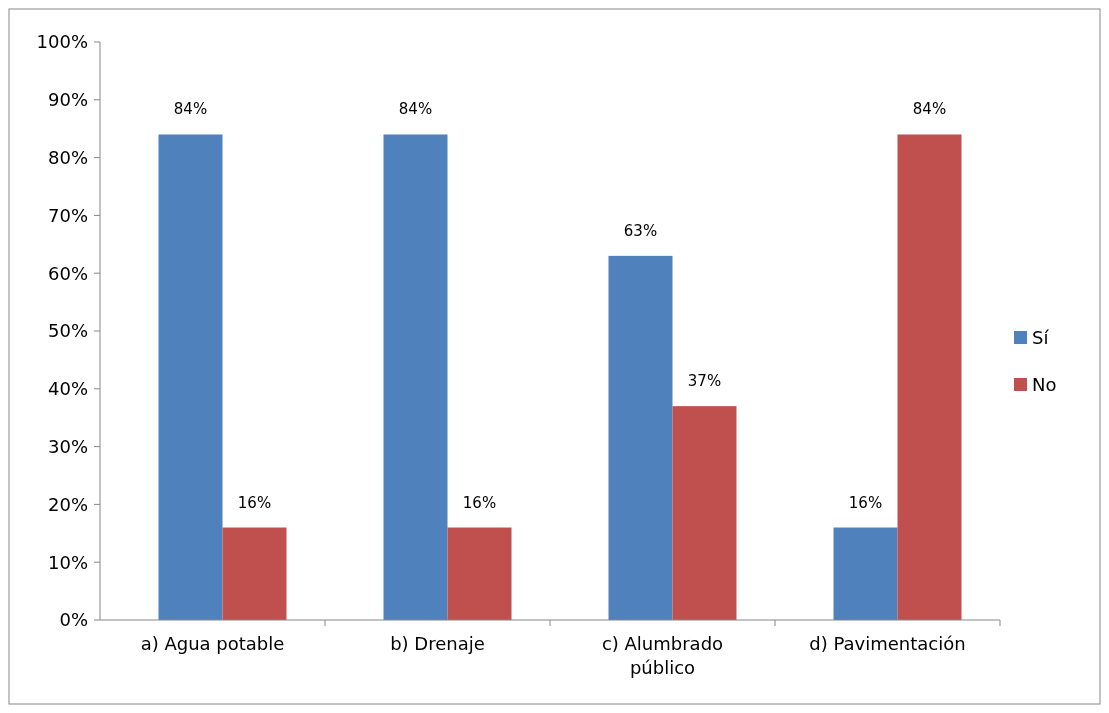 The image size is (1109, 713). Describe the element at coordinates (704, 381) in the screenshot. I see `data-label: 37%` at that location.